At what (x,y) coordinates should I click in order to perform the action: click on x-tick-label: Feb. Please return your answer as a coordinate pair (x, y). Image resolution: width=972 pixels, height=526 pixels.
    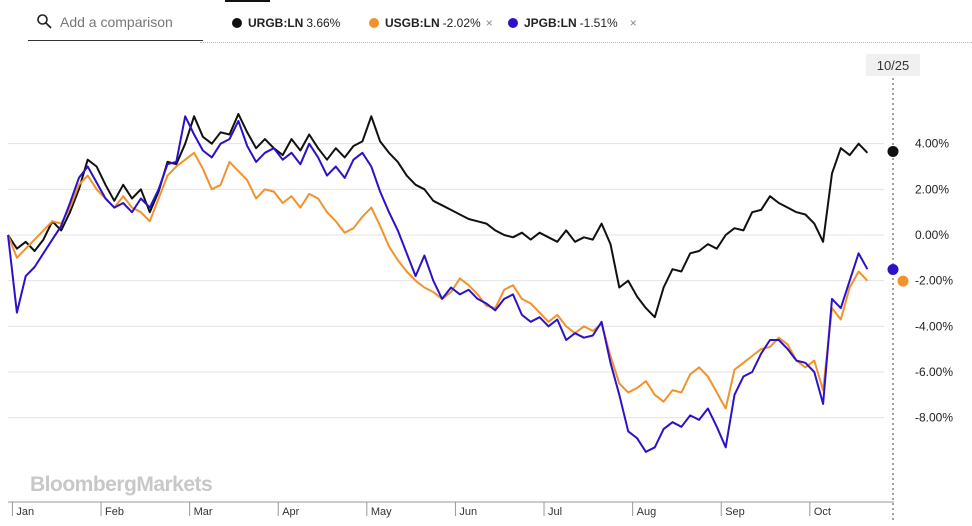
    Looking at the image, I should click on (114, 512).